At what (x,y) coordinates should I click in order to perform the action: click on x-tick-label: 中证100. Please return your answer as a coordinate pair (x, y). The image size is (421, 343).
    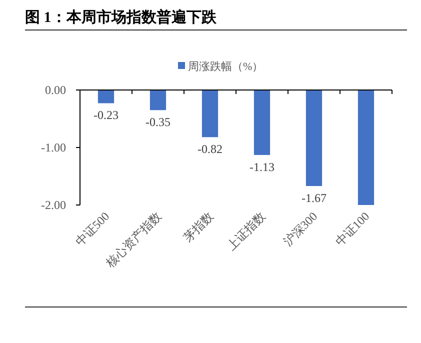
    Looking at the image, I should click on (352, 229).